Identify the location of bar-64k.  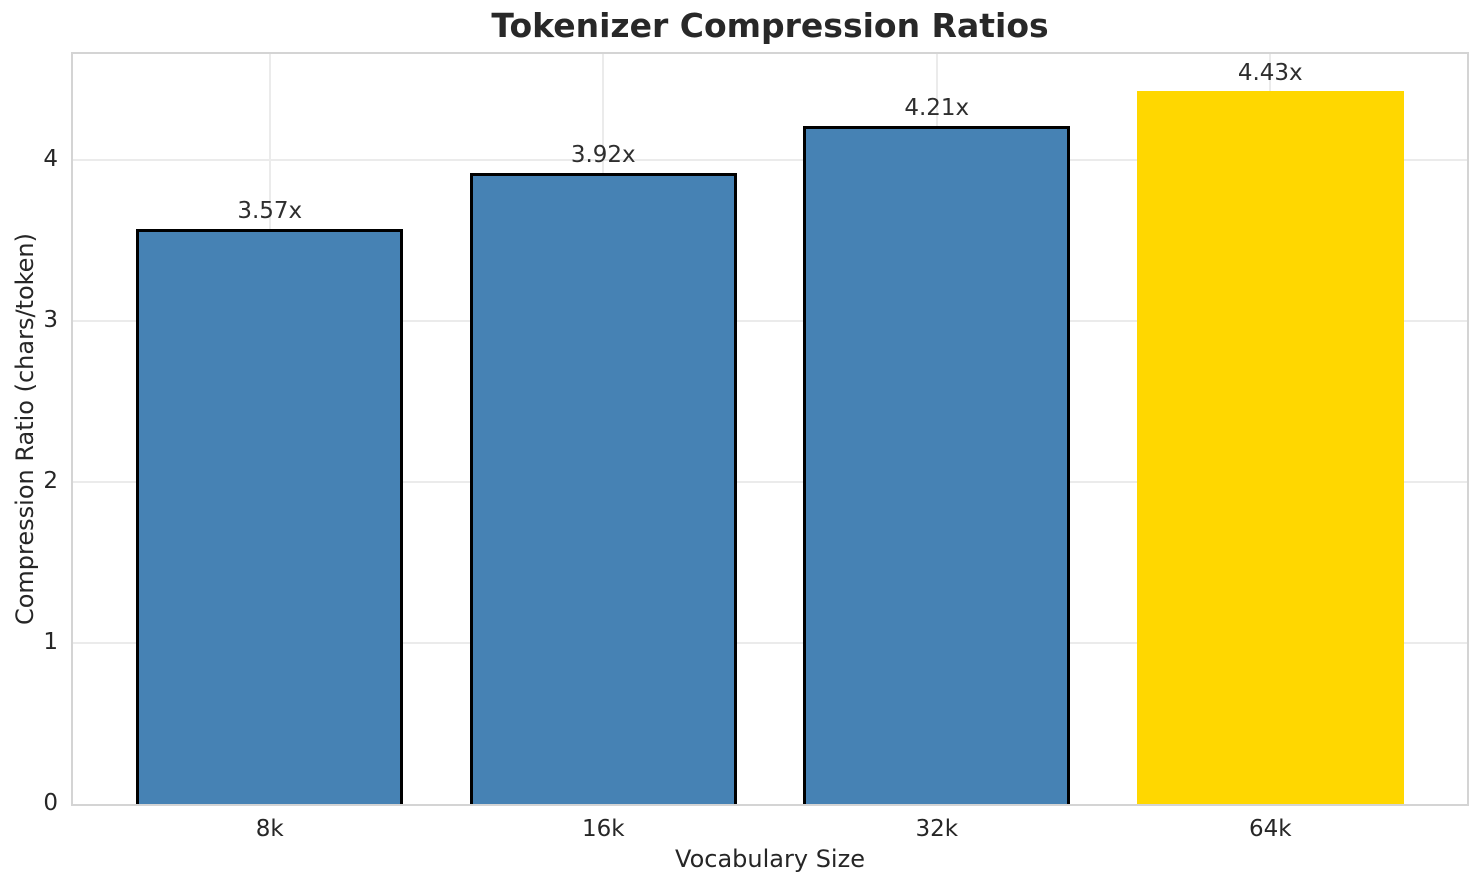
(1270, 447).